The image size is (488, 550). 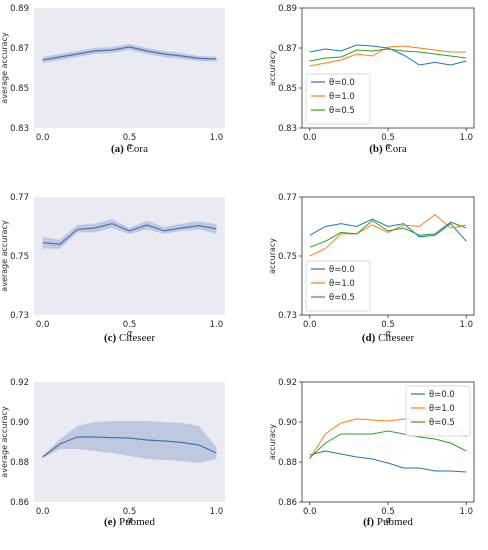 What do you see at coordinates (110, 522) in the screenshot?
I see `caption-label: (e)` at bounding box center [110, 522].